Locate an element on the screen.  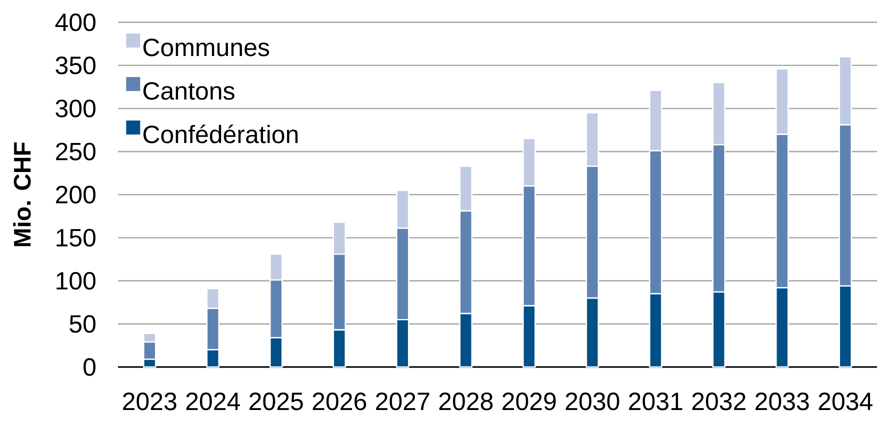
x-tick-label: 2028 is located at coordinates (466, 401).